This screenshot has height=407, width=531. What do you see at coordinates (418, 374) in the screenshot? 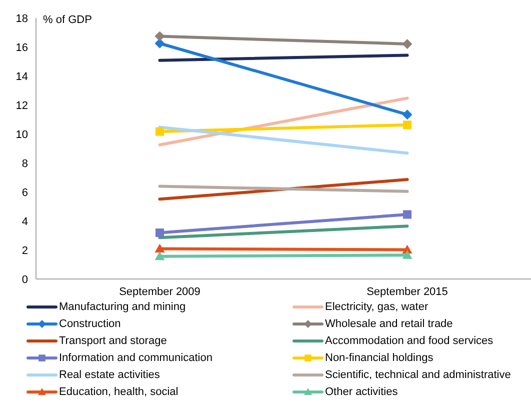
I see `legend-label: Scientific, technical and administrative` at bounding box center [418, 374].